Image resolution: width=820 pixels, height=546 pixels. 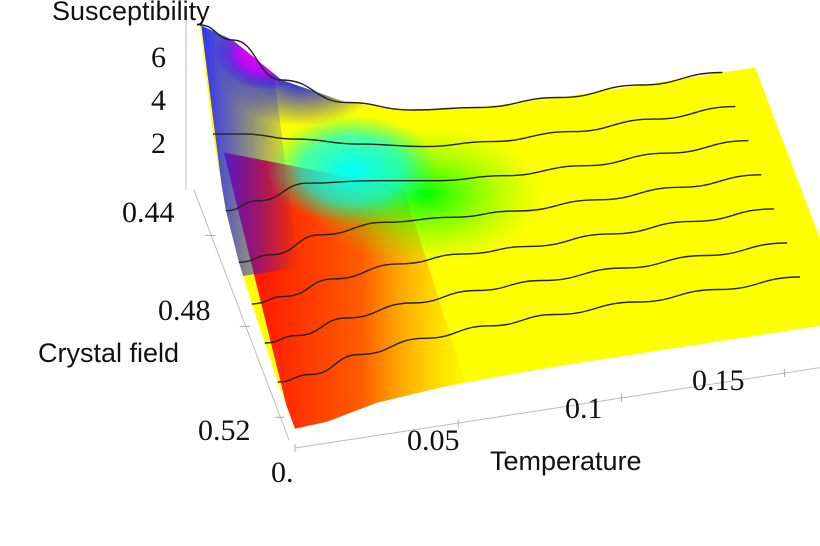 I want to click on y-axis-line, so click(x=241, y=315).